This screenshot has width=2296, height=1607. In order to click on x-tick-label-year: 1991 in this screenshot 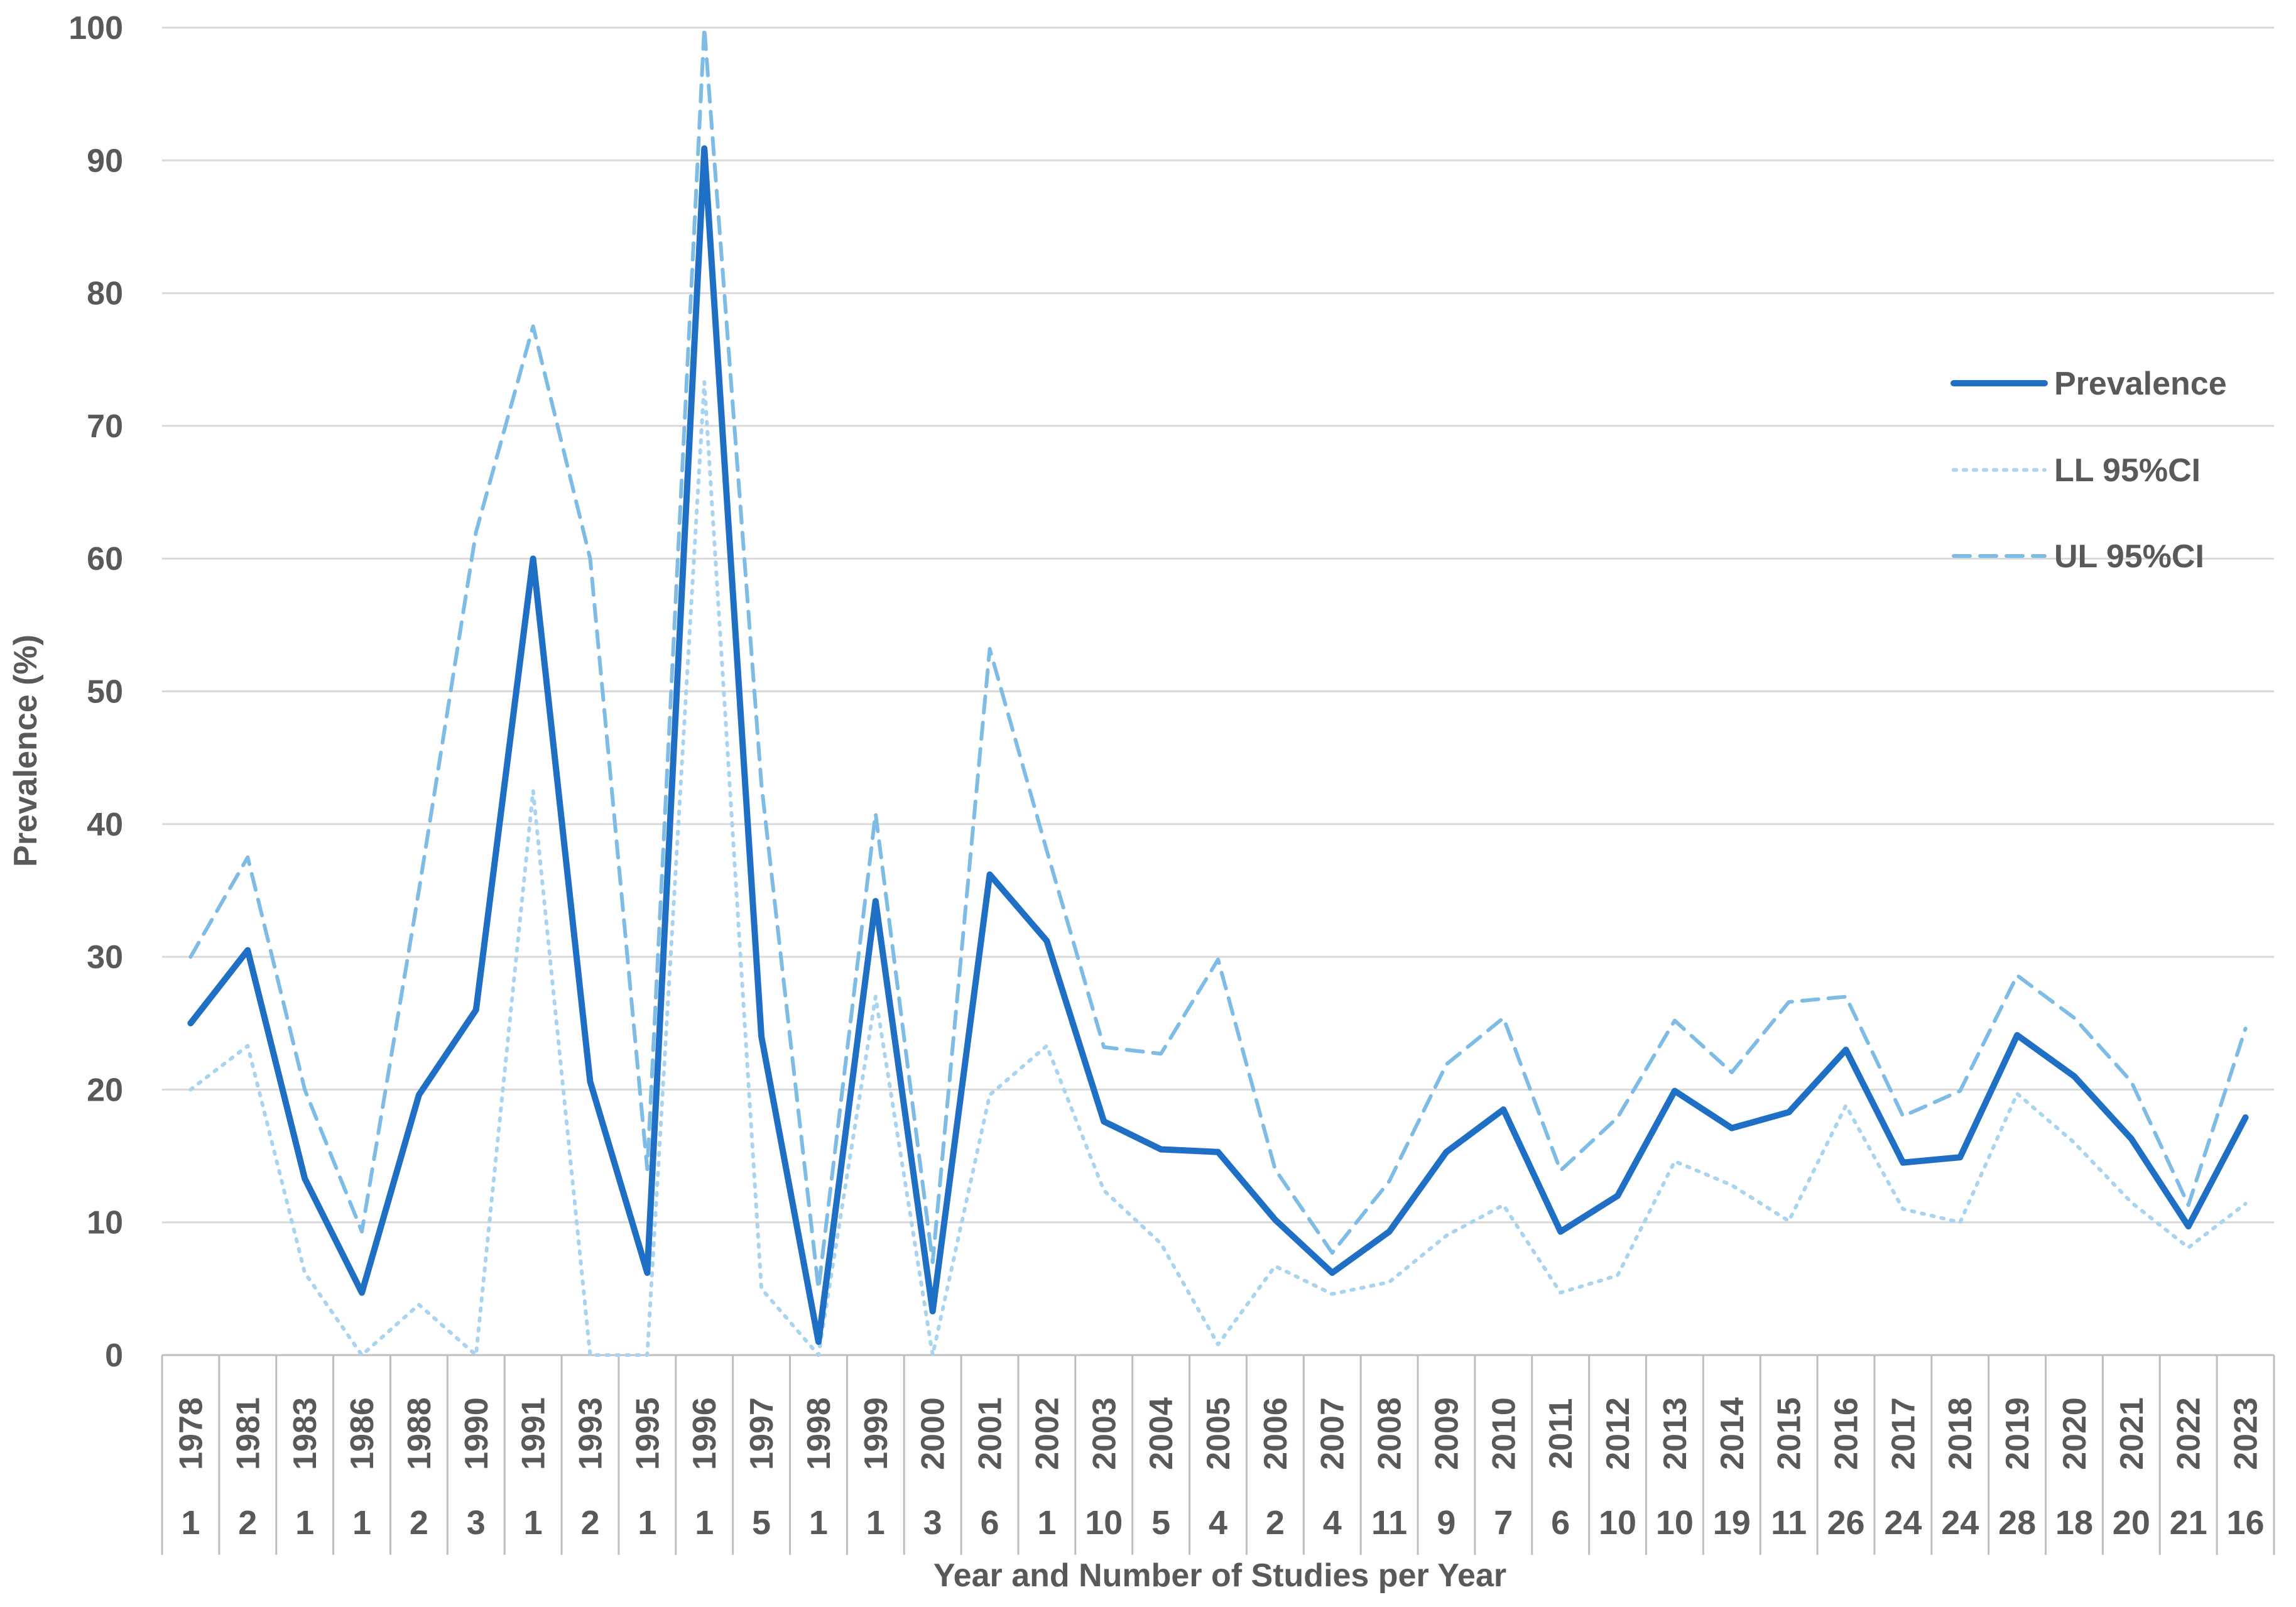, I will do `click(534, 1433)`.